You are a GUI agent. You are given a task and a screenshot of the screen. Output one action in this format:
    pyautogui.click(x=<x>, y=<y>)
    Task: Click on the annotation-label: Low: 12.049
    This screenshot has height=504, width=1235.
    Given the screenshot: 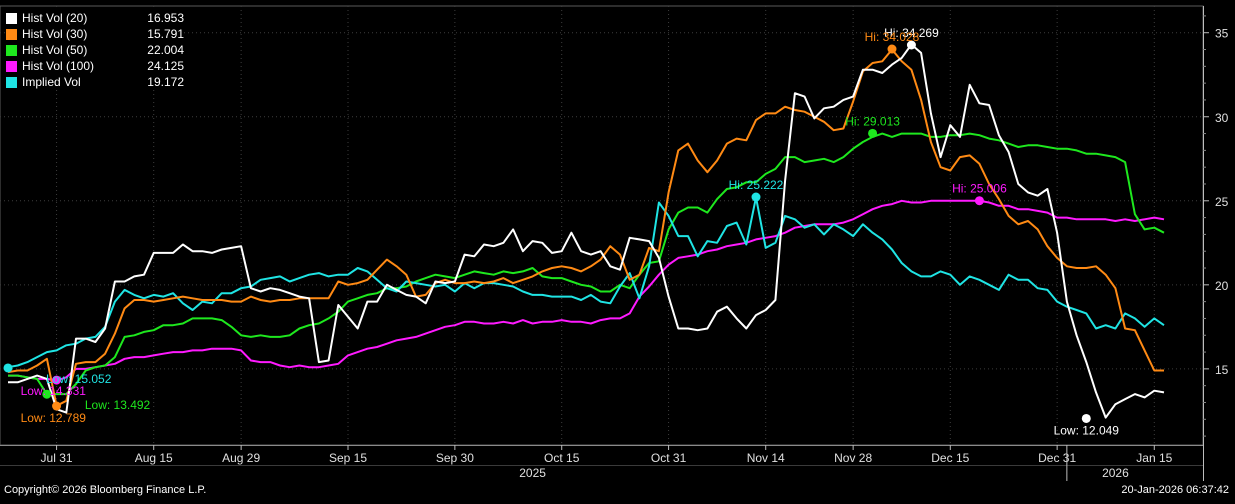 What is the action you would take?
    pyautogui.click(x=1087, y=430)
    